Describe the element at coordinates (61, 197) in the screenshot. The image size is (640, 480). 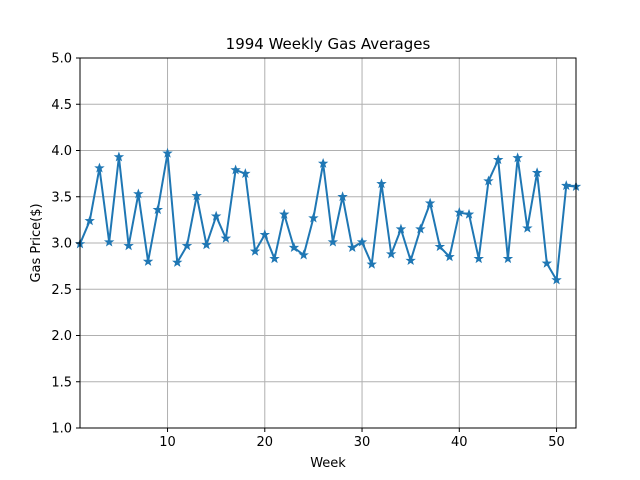
I see `y-tick-label: 3.5` at that location.